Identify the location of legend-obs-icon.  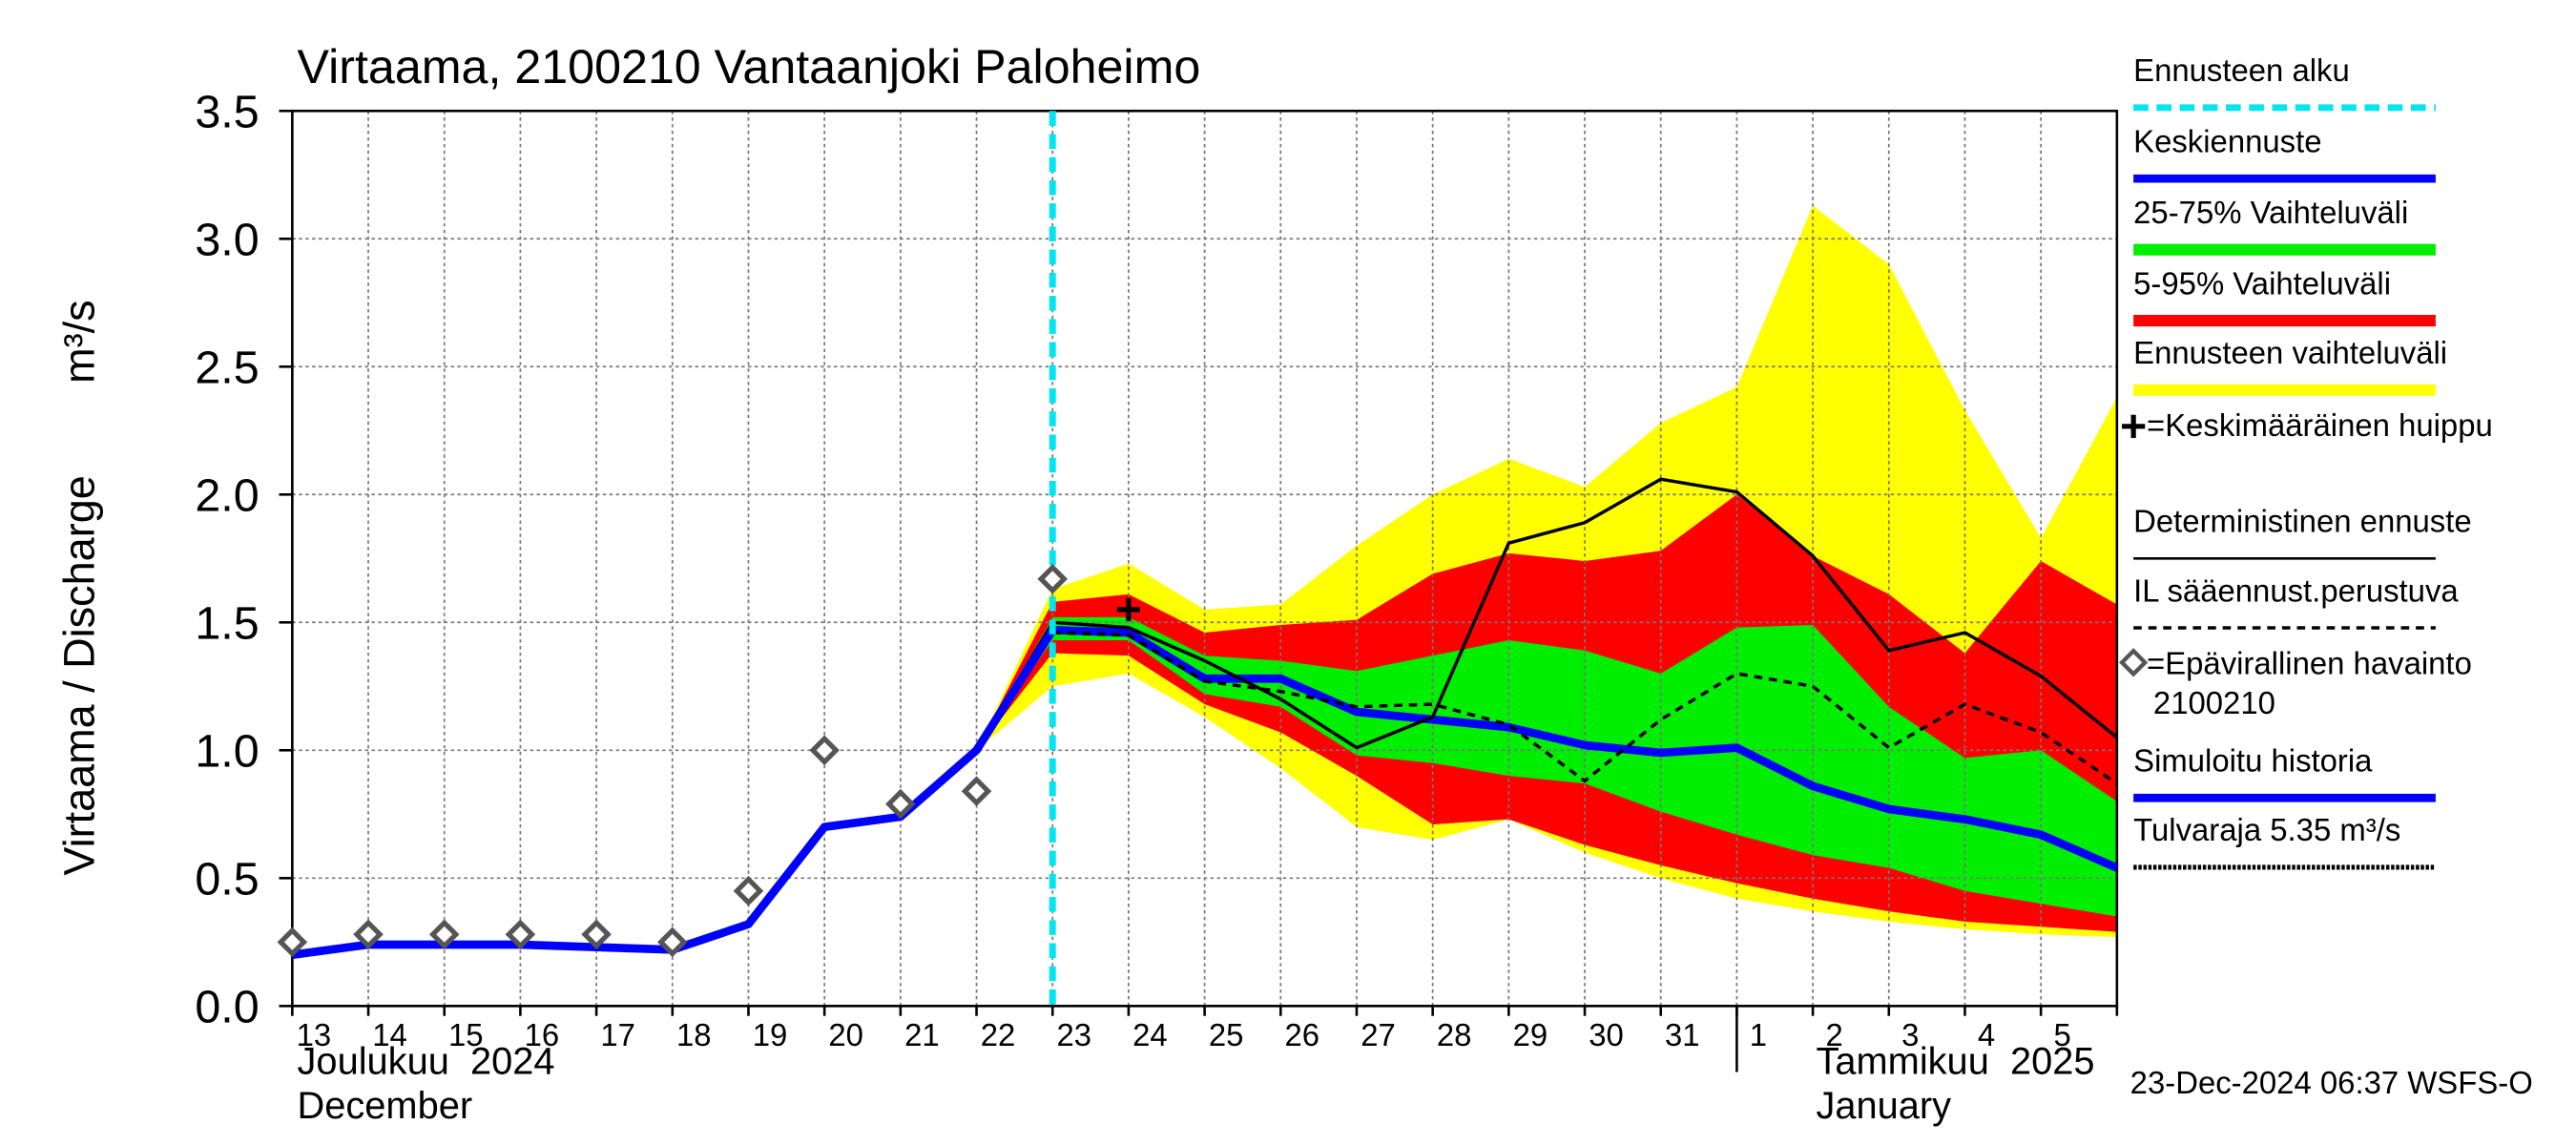
(2133, 663).